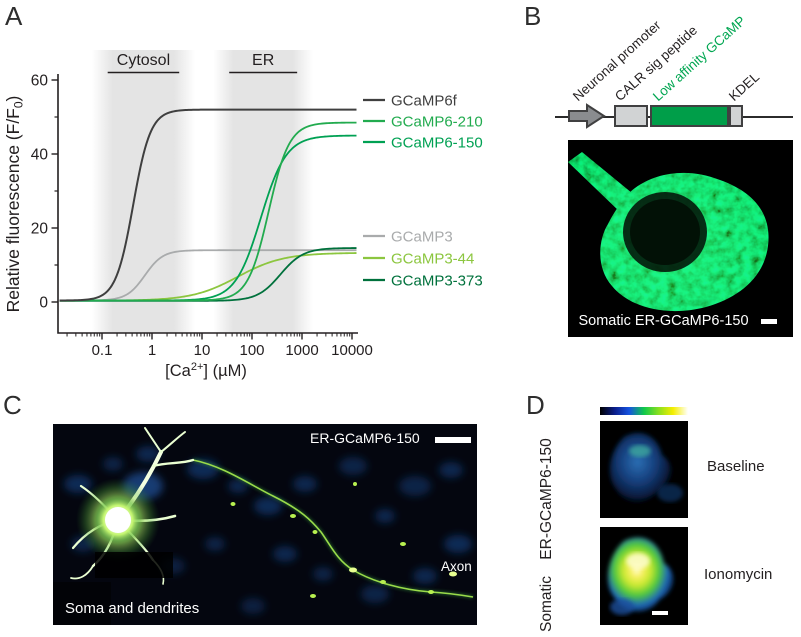 This screenshot has height=637, width=801. What do you see at coordinates (437, 143) in the screenshot?
I see `legend-item-GCaMP6-150: GCaMP6-150` at bounding box center [437, 143].